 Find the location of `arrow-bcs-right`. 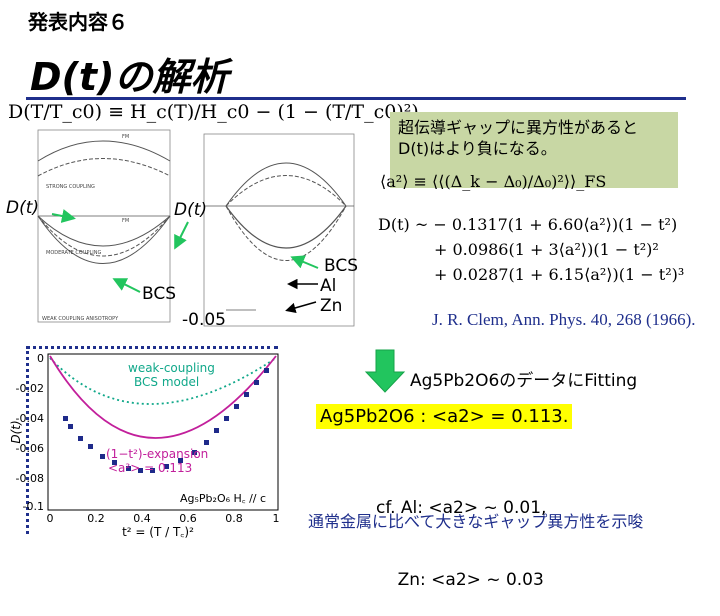

arrow-bcs-right is located at coordinates (304, 262).